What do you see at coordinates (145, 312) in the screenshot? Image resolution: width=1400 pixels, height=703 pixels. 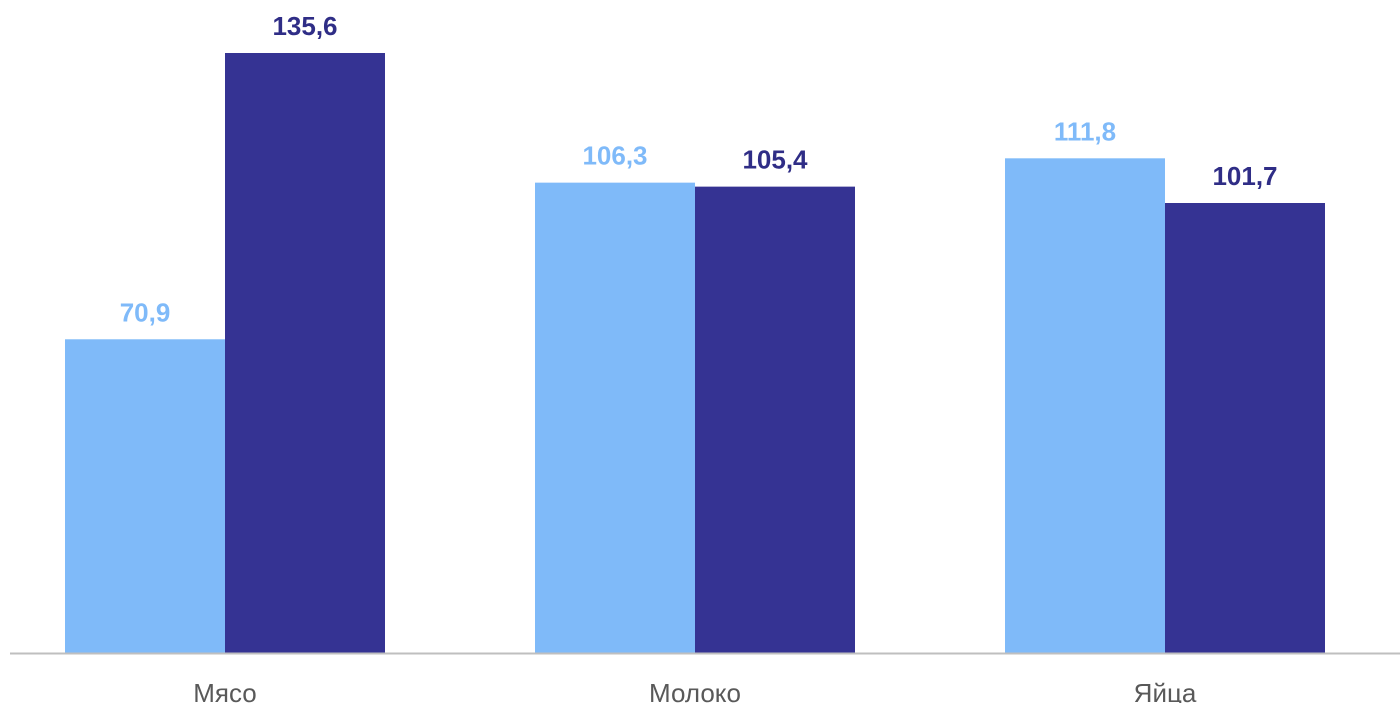 I see `data-label: 70,9` at bounding box center [145, 312].